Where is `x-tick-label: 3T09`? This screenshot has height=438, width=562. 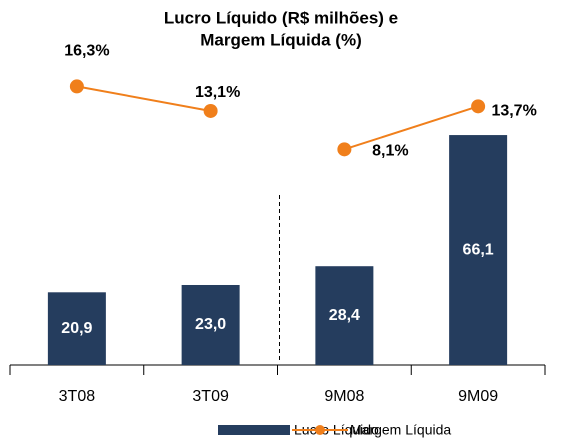
x-tick-label: 3T09 is located at coordinates (210, 396).